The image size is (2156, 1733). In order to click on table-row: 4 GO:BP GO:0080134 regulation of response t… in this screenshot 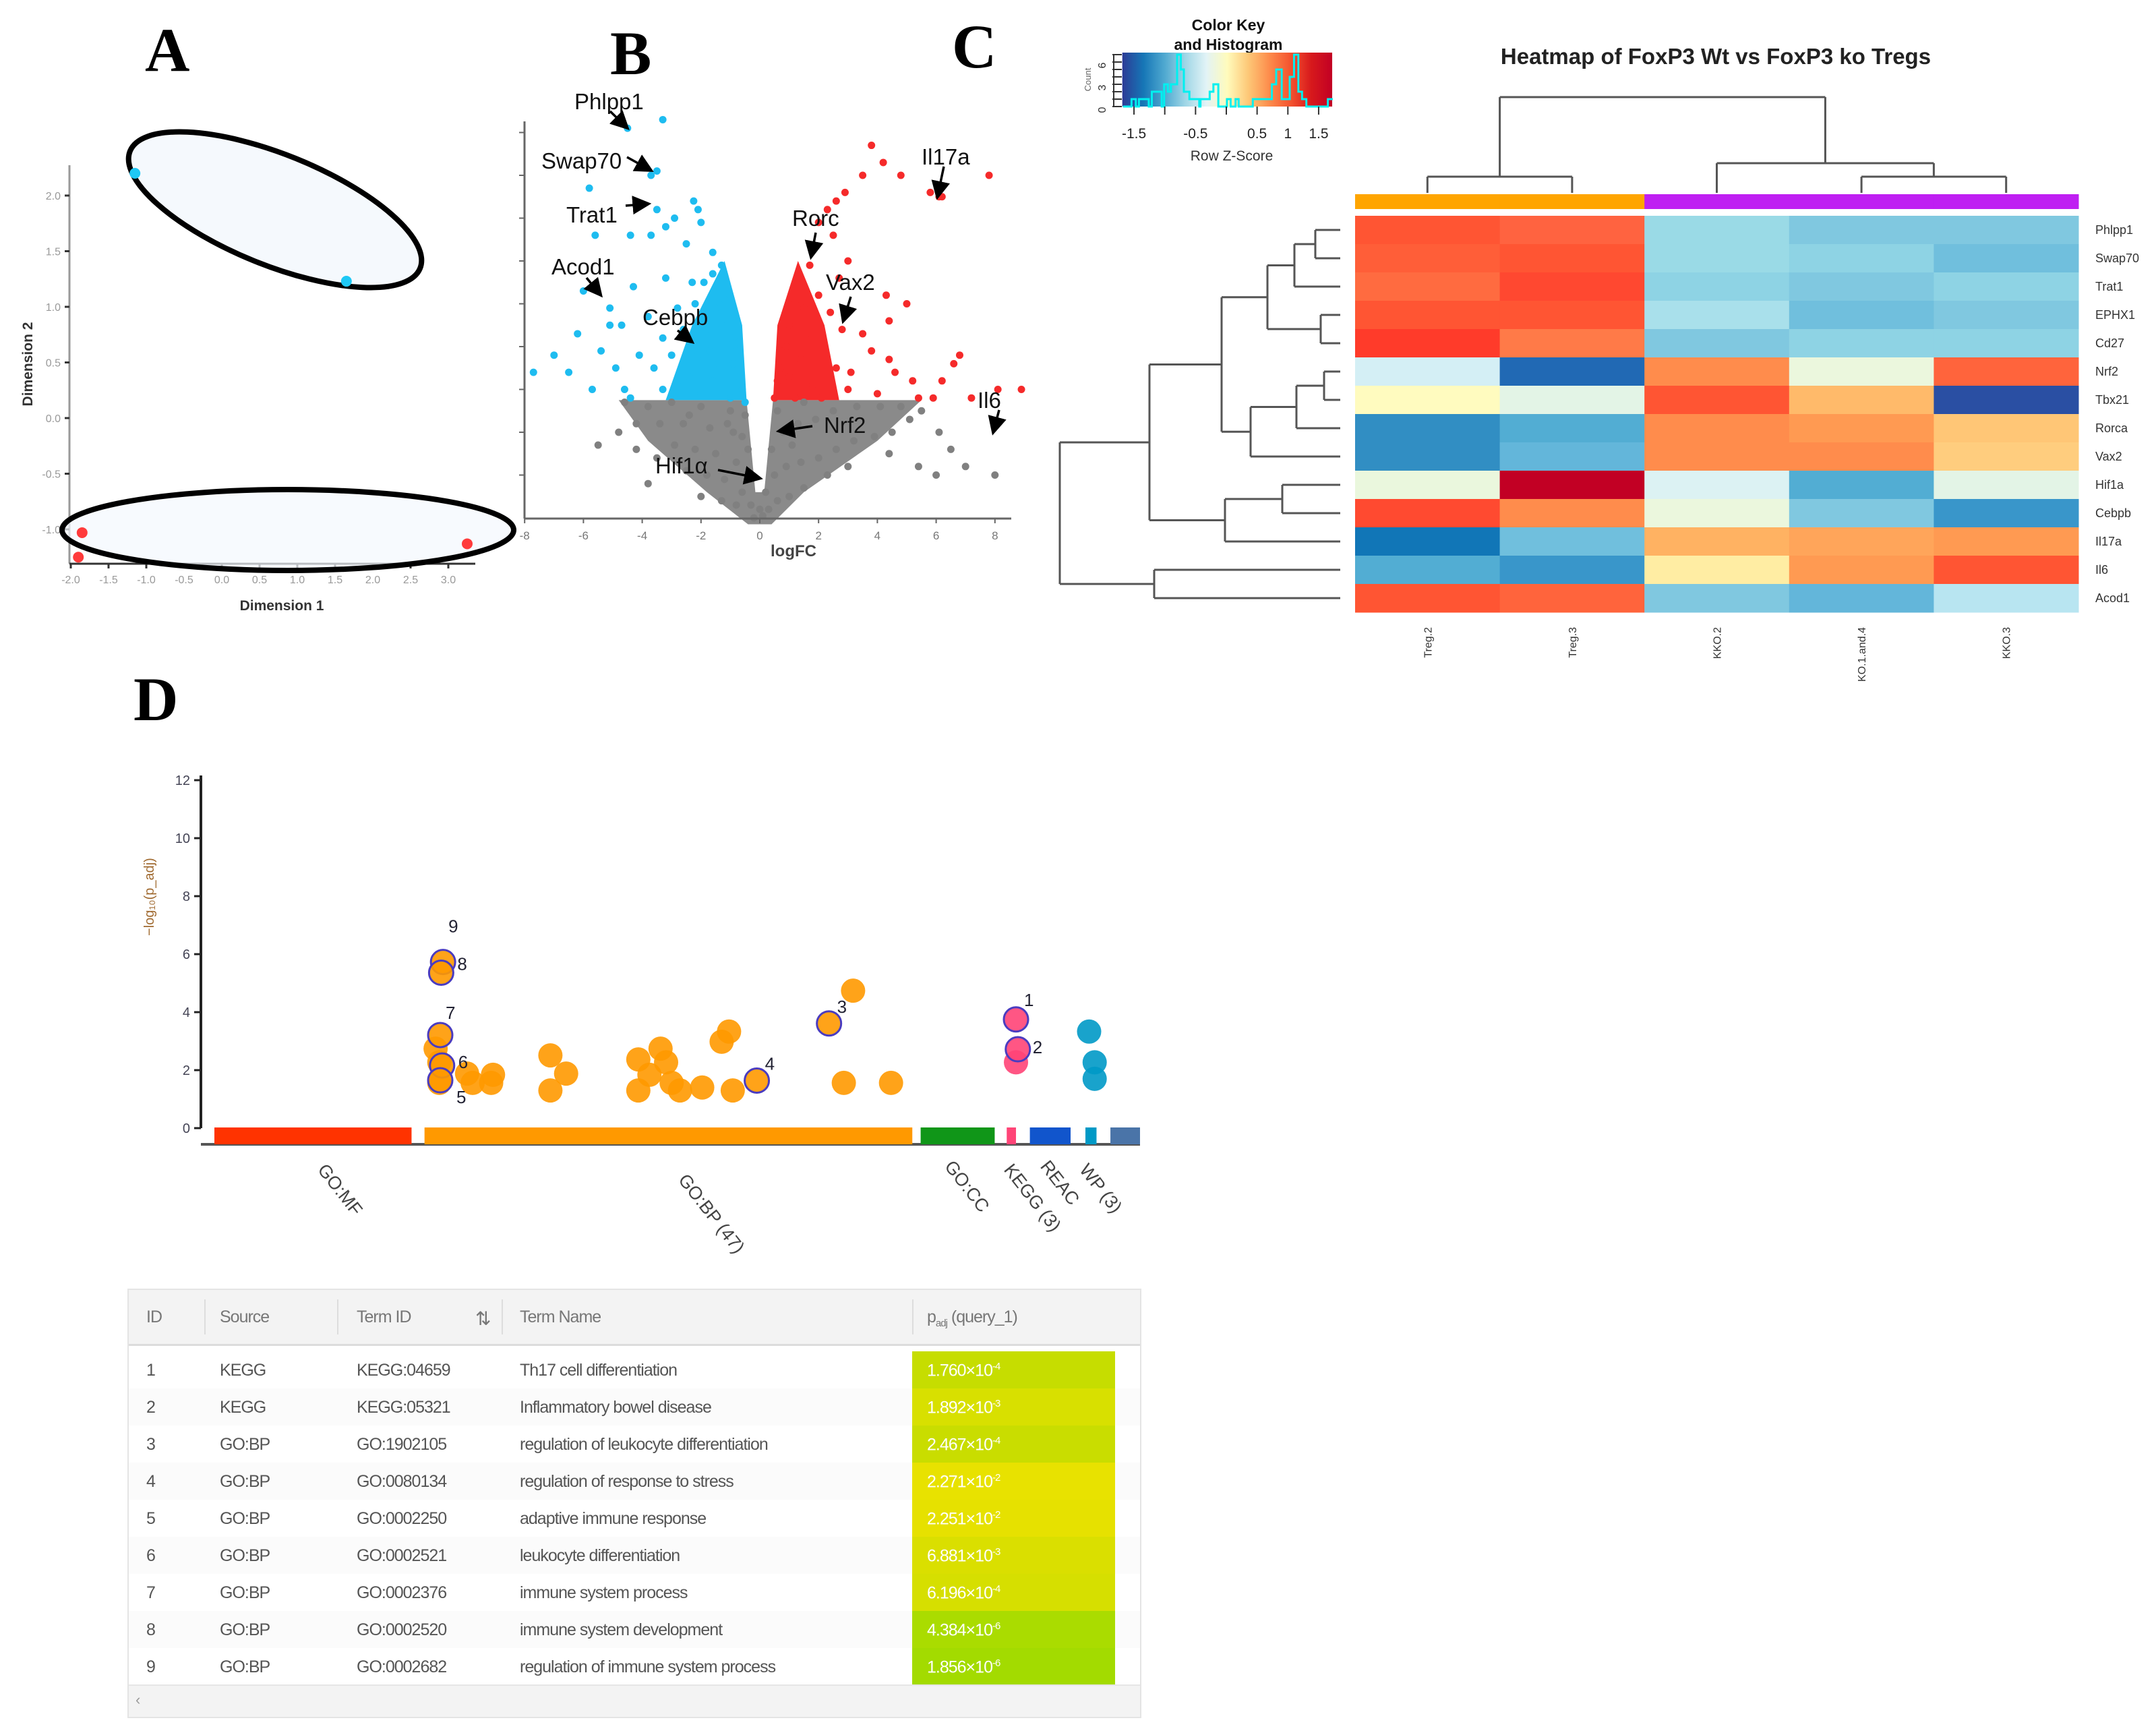, I will do `click(634, 1482)`.